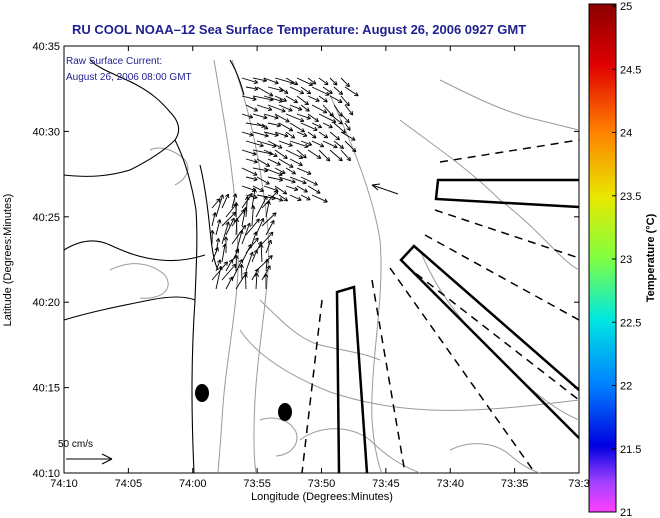 This screenshot has width=660, height=518. Describe the element at coordinates (626, 512) in the screenshot. I see `colorbar-tick-label: 21` at that location.